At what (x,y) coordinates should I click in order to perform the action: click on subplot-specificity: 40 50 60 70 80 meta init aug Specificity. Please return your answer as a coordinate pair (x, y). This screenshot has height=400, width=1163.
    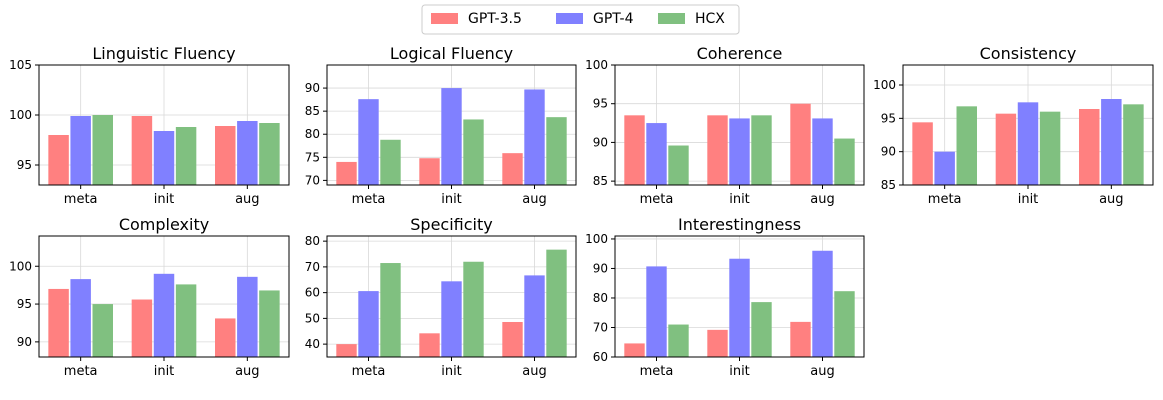
    Looking at the image, I should click on (441, 297).